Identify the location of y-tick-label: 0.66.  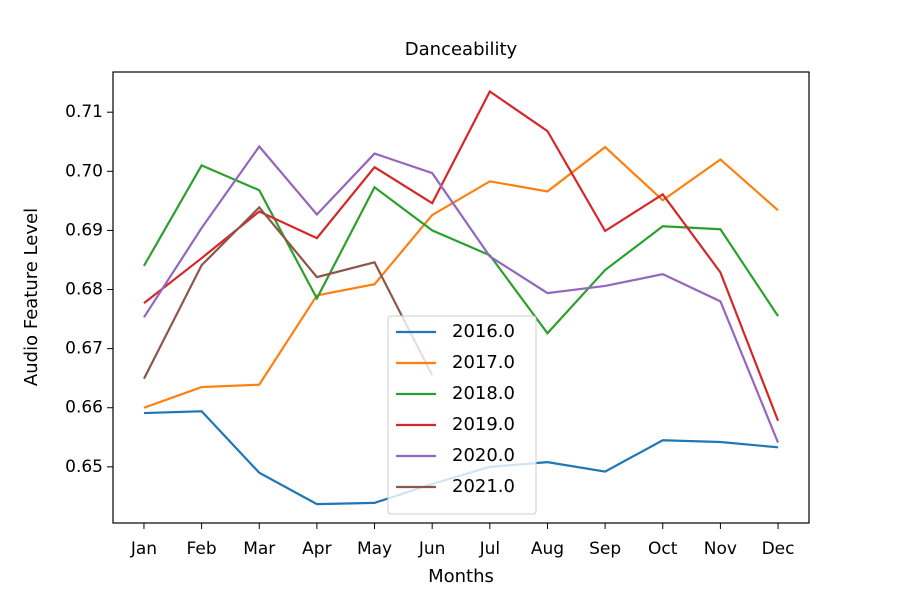
(84, 408).